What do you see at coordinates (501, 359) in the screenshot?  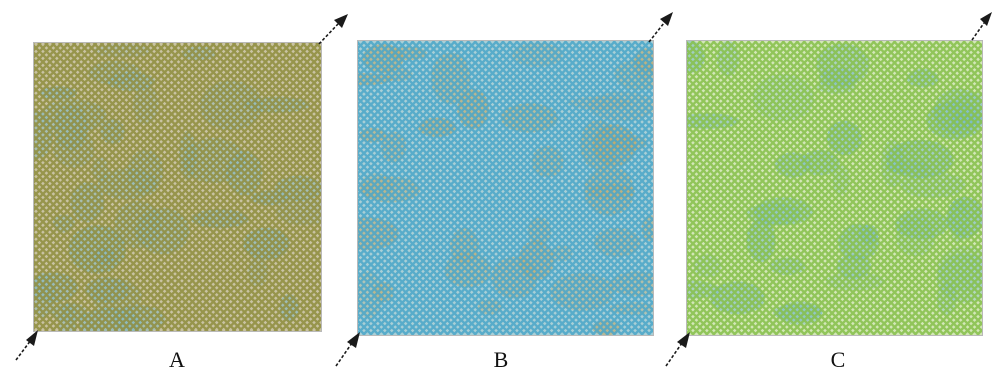 I see `panel-label-b: B` at bounding box center [501, 359].